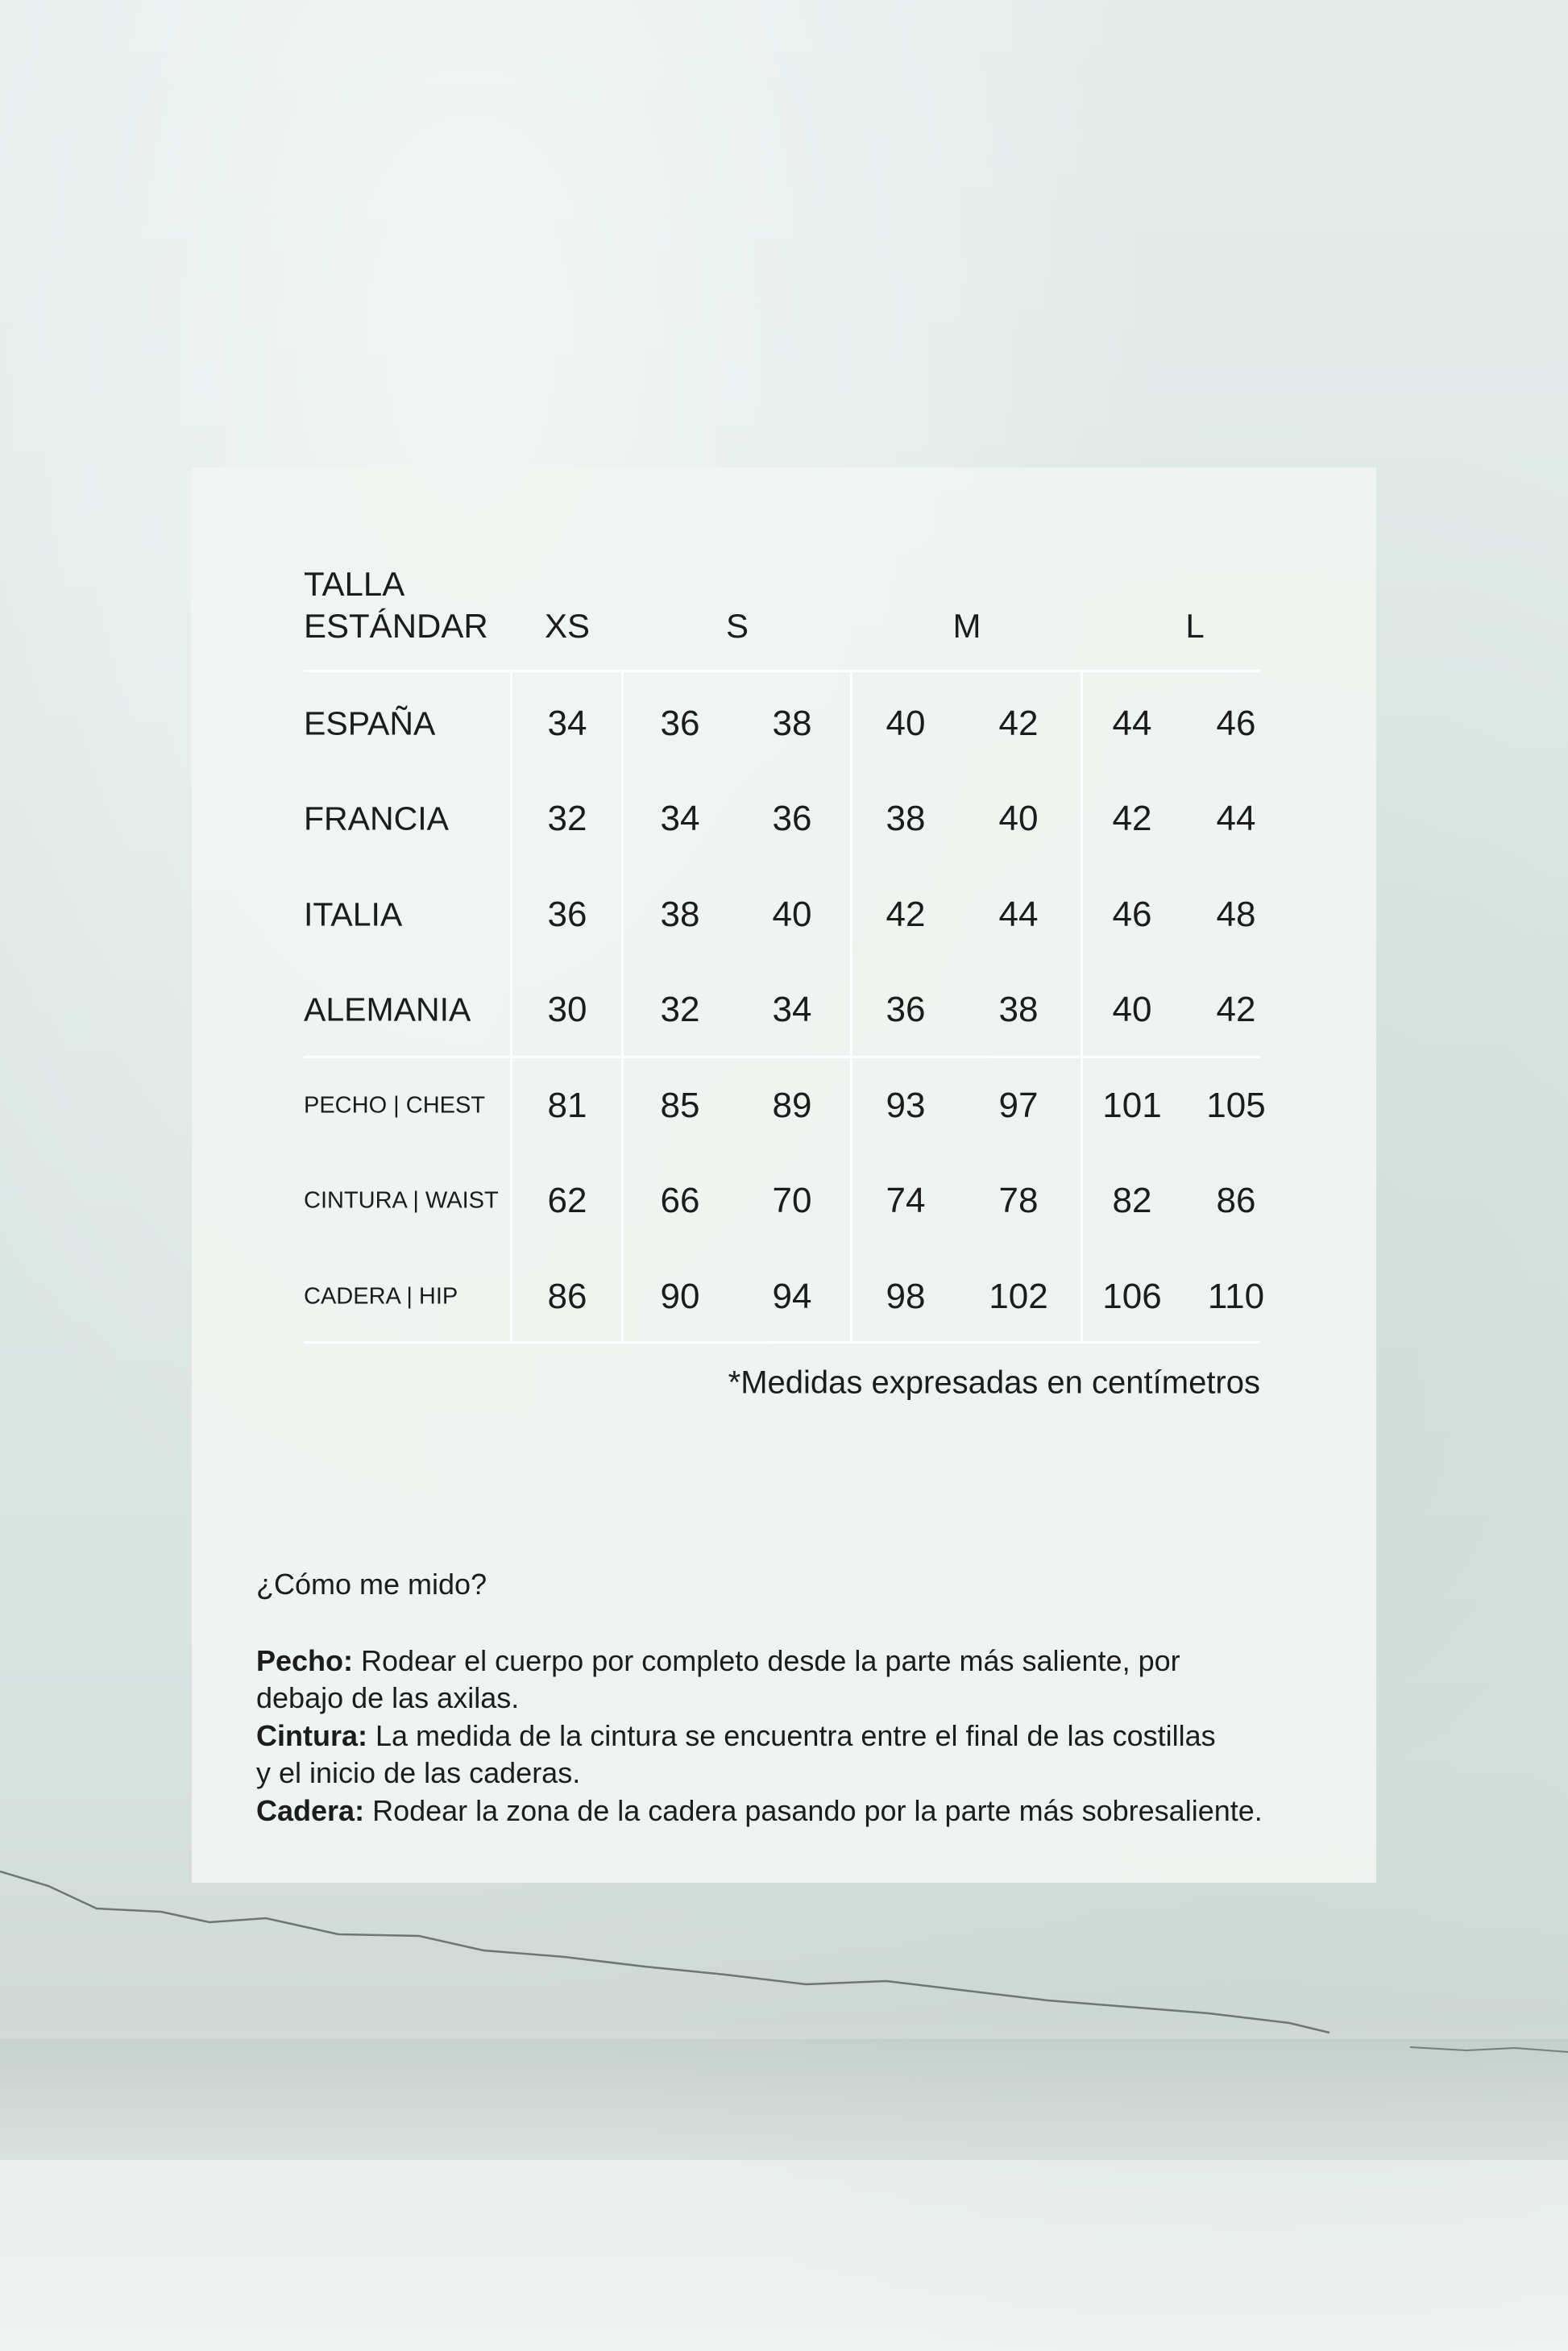  What do you see at coordinates (354, 584) in the screenshot?
I see `header-talla: TALLA` at bounding box center [354, 584].